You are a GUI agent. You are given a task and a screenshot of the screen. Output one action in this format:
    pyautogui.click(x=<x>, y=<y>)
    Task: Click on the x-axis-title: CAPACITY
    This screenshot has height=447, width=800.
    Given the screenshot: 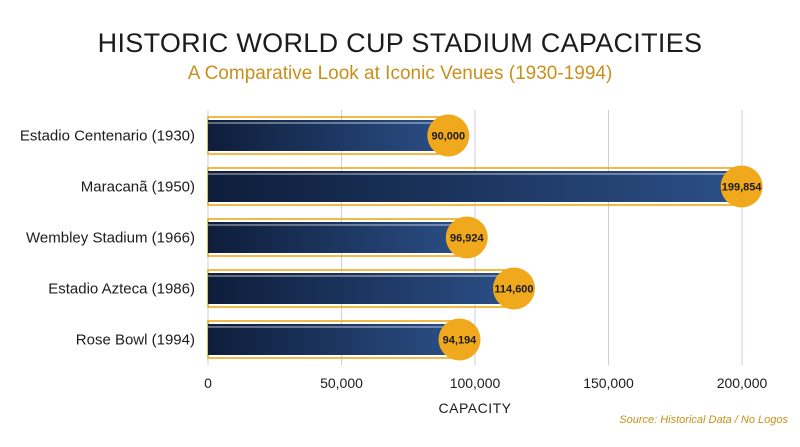 What is the action you would take?
    pyautogui.click(x=475, y=408)
    